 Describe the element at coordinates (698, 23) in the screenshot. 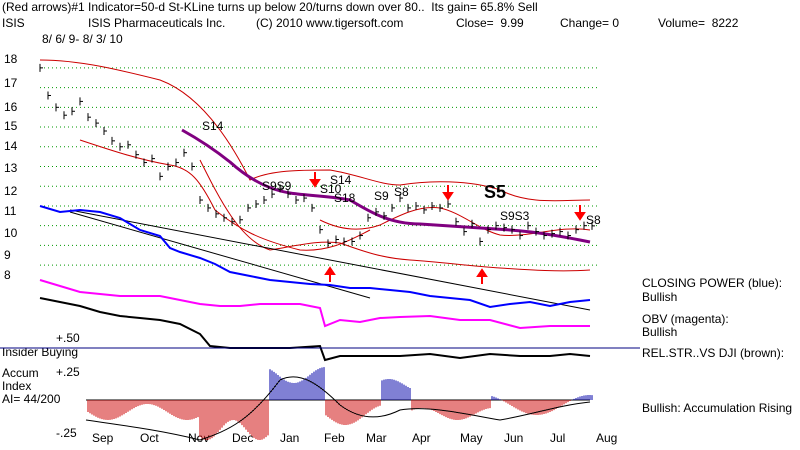

I see `volume-value: Volume= 8222` at that location.